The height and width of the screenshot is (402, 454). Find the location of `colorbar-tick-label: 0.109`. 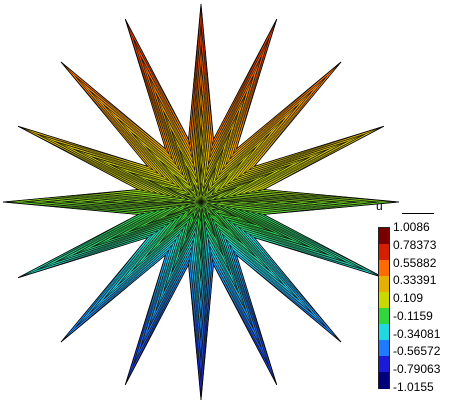

colorbar-tick-label: 0.109 is located at coordinates (408, 298).